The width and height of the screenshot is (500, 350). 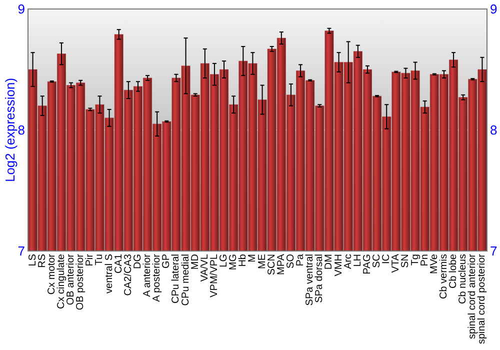 What do you see at coordinates (52, 274) in the screenshot?
I see `x-tick-label: Cx motor` at bounding box center [52, 274].